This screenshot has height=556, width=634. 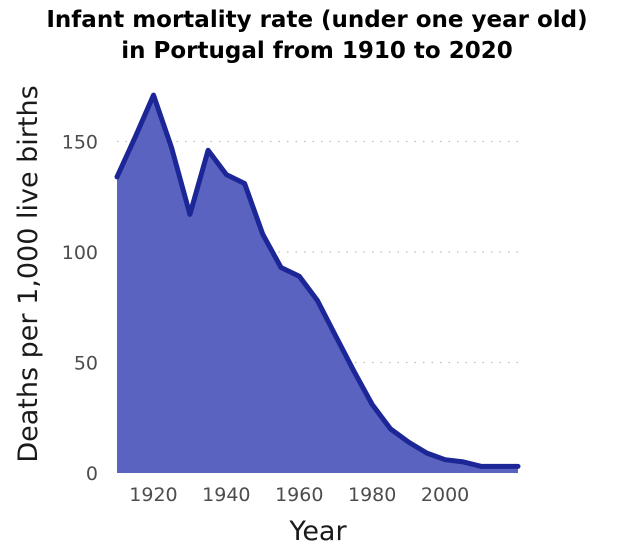 I want to click on y-tick-label: 100, so click(x=80, y=253).